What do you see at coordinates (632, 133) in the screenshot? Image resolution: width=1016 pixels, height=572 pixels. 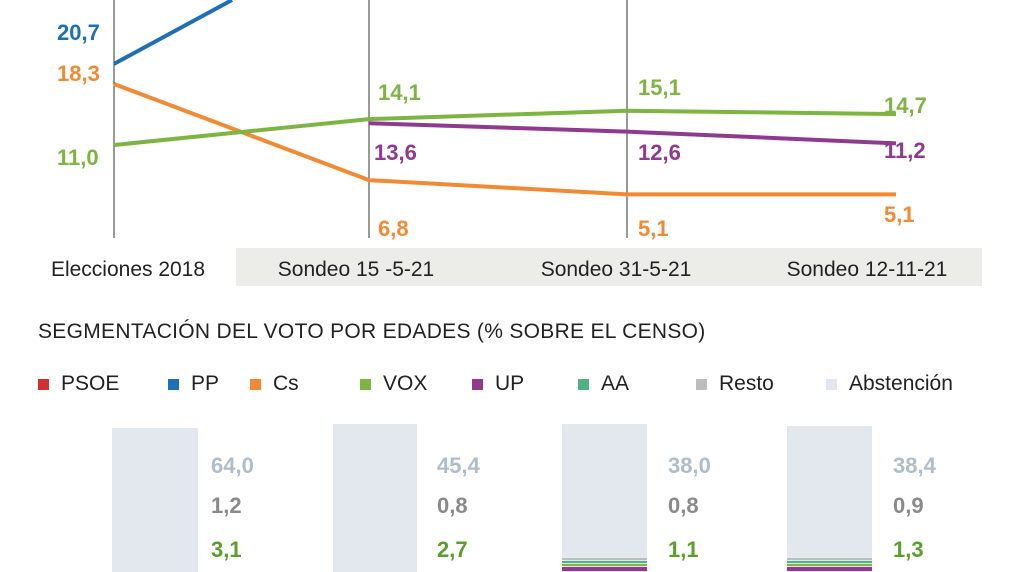 I see `series-line-up` at bounding box center [632, 133].